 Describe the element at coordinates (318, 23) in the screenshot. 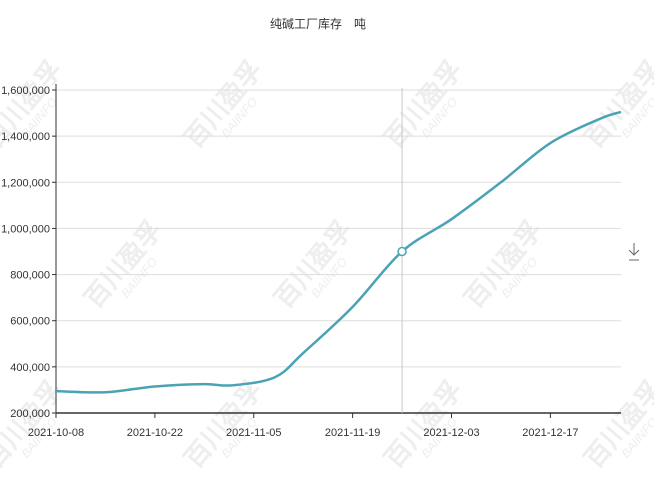

I see `chart-title: 纯碱工厂库存 吨` at that location.